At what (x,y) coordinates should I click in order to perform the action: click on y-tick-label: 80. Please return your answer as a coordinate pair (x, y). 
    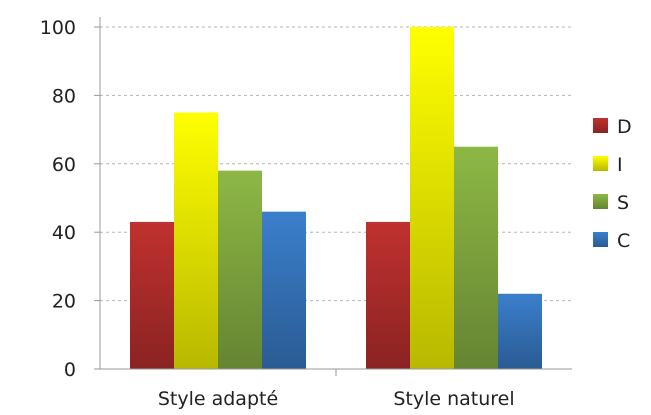
    Looking at the image, I should click on (64, 96).